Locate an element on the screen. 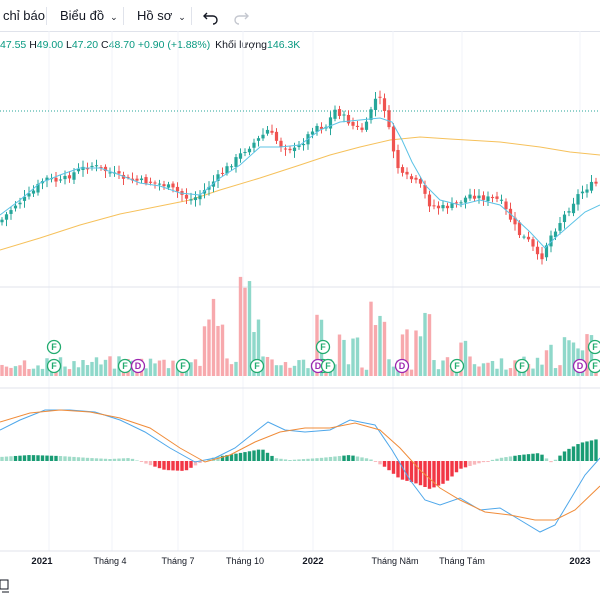  volume-value: 146.3K is located at coordinates (284, 45).